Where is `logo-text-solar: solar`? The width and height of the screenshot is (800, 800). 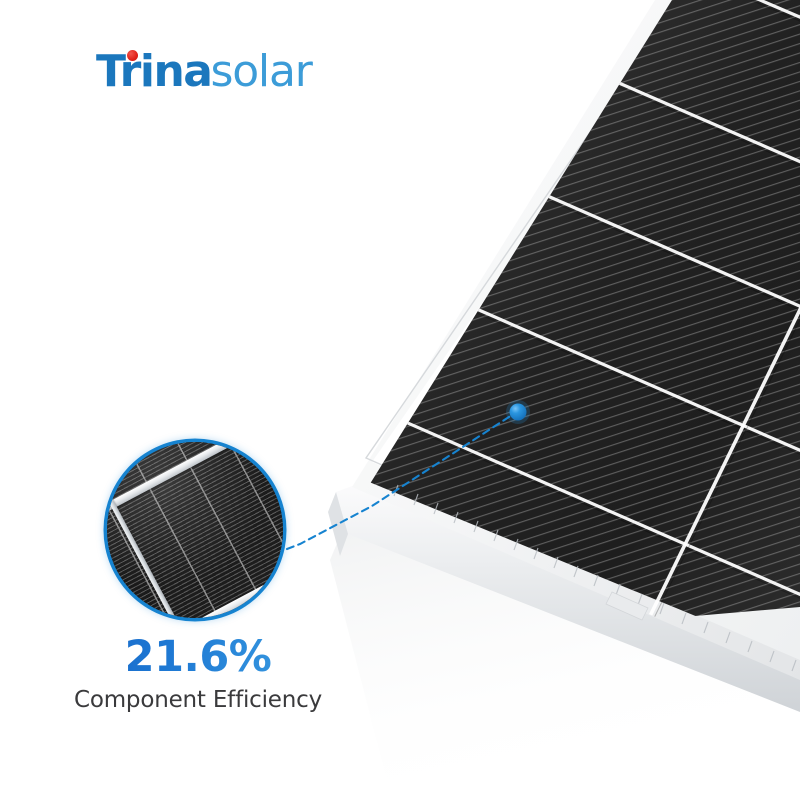 logo-text-solar: solar is located at coordinates (261, 71).